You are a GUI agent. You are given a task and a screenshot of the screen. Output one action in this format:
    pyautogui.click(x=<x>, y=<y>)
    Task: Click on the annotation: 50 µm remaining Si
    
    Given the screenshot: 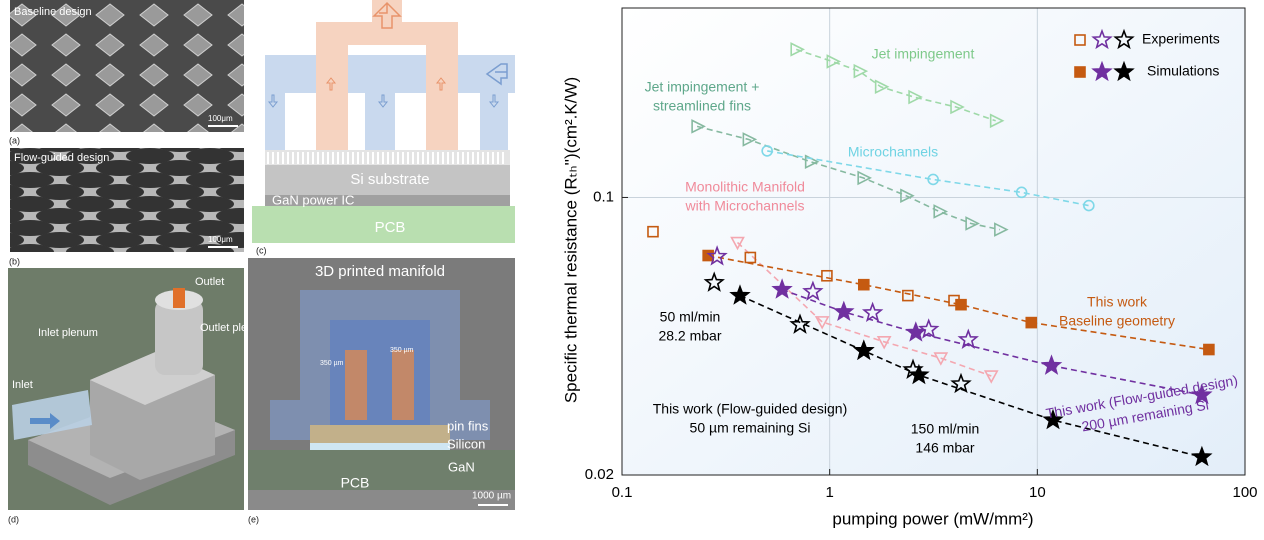 What is the action you would take?
    pyautogui.click(x=750, y=428)
    